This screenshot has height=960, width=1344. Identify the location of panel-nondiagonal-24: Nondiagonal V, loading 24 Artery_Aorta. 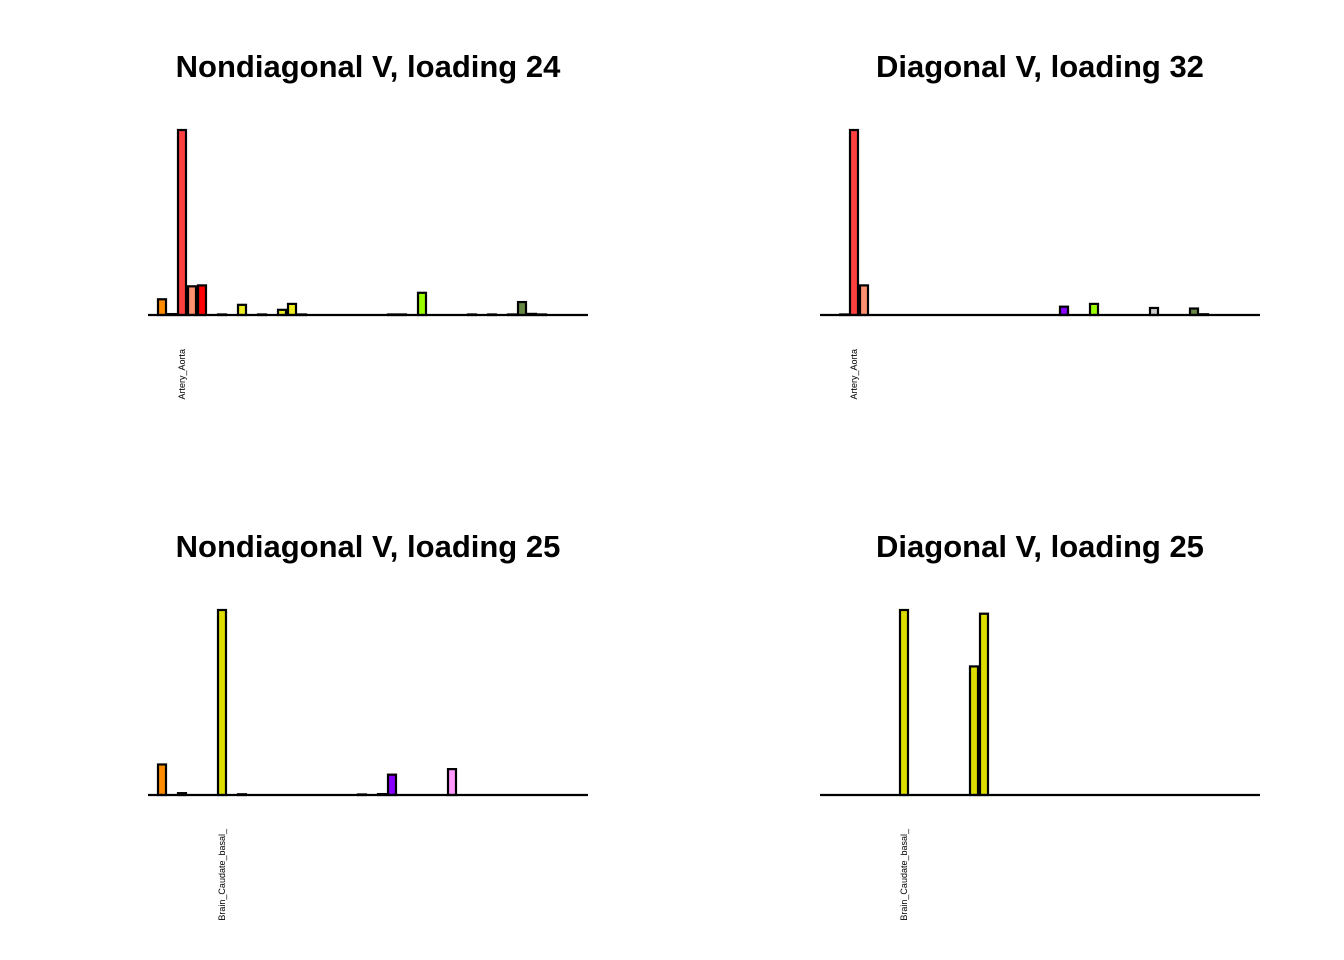
(368, 224).